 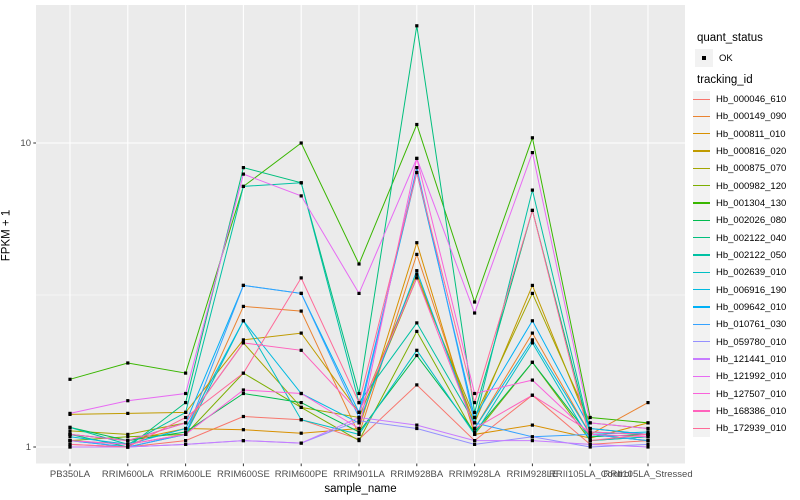 What do you see at coordinates (6, 235) in the screenshot?
I see `y-axis-title: FPKM + 1` at bounding box center [6, 235].